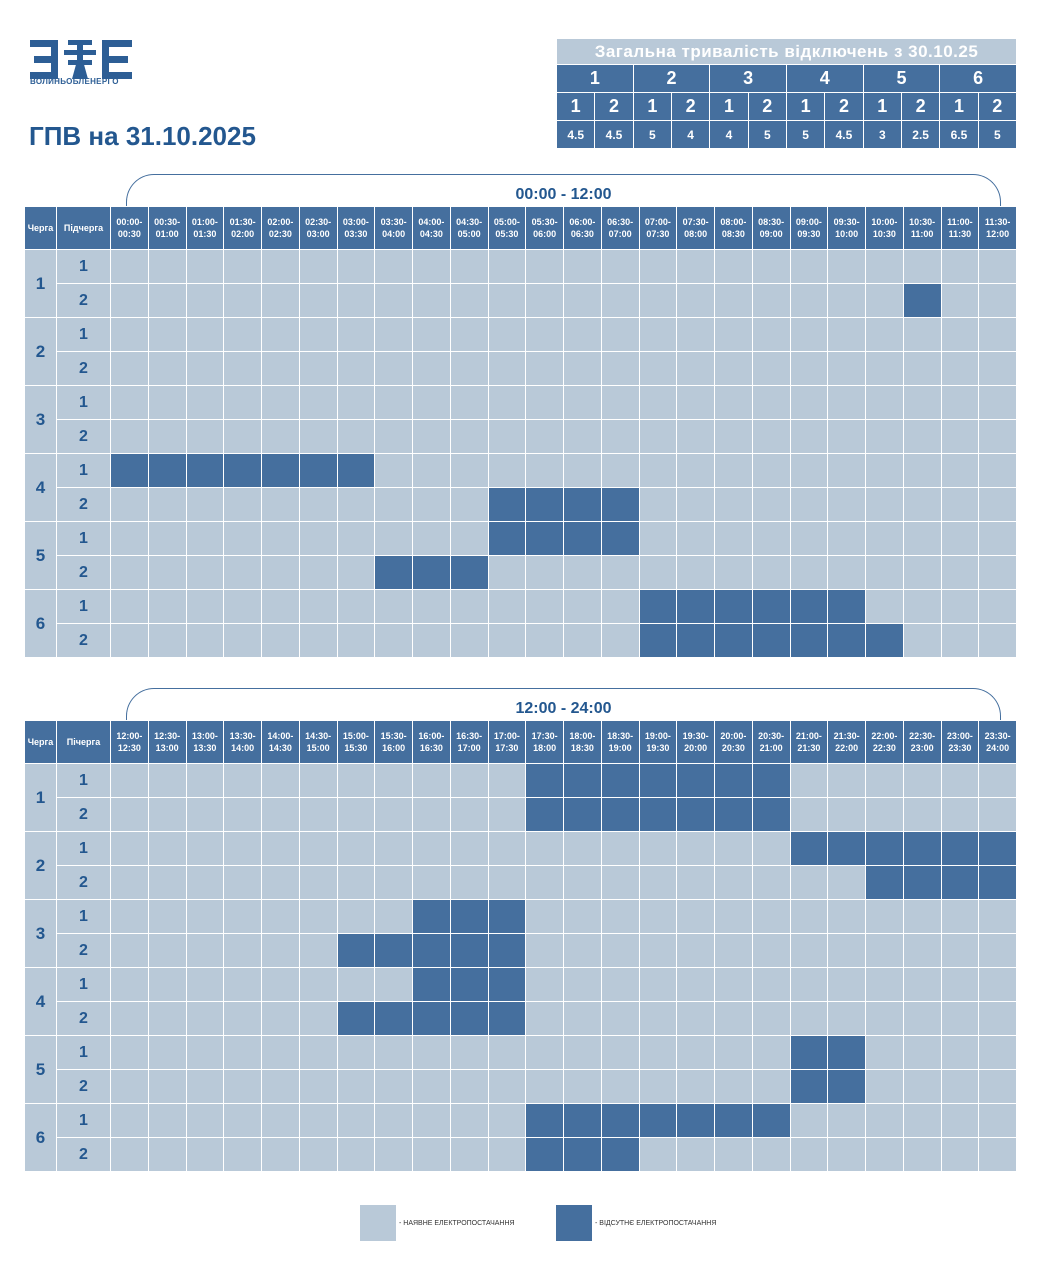  I want to click on time-slot-header: 21:30- 22:00, so click(846, 742).